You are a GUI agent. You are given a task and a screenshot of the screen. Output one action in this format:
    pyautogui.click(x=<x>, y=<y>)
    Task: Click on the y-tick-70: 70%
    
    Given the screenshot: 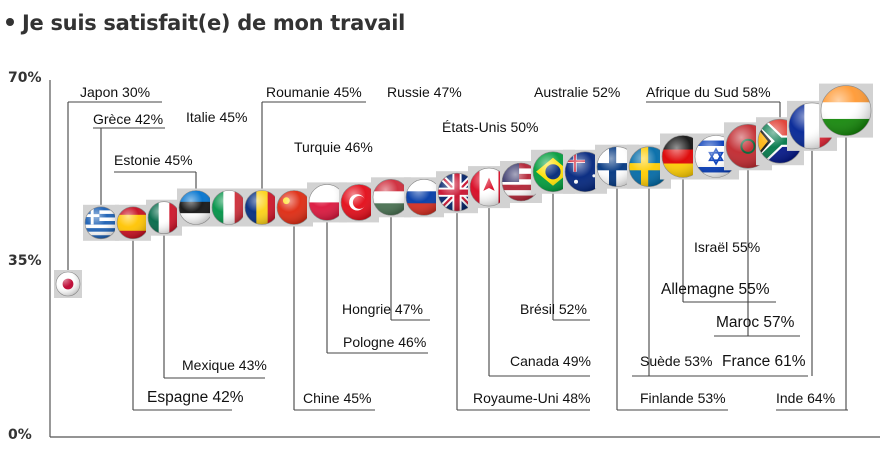 What is the action you would take?
    pyautogui.click(x=25, y=78)
    